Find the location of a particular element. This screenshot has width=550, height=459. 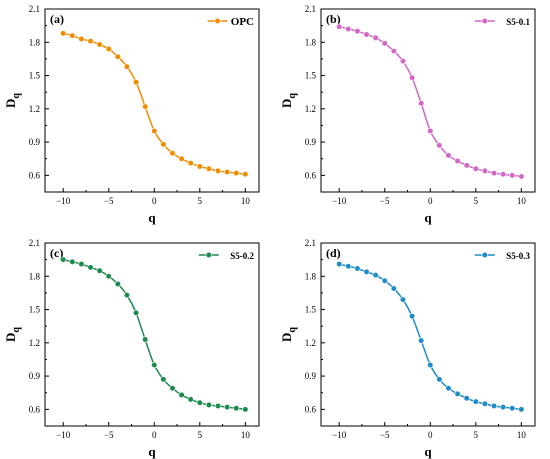

x-tick-label: −10 is located at coordinates (63, 435).